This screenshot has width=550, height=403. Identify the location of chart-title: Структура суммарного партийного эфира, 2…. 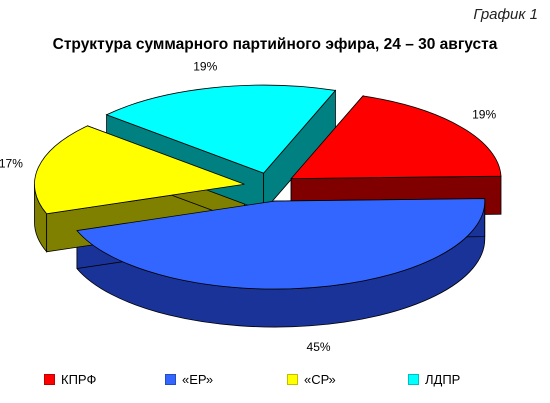
(275, 44).